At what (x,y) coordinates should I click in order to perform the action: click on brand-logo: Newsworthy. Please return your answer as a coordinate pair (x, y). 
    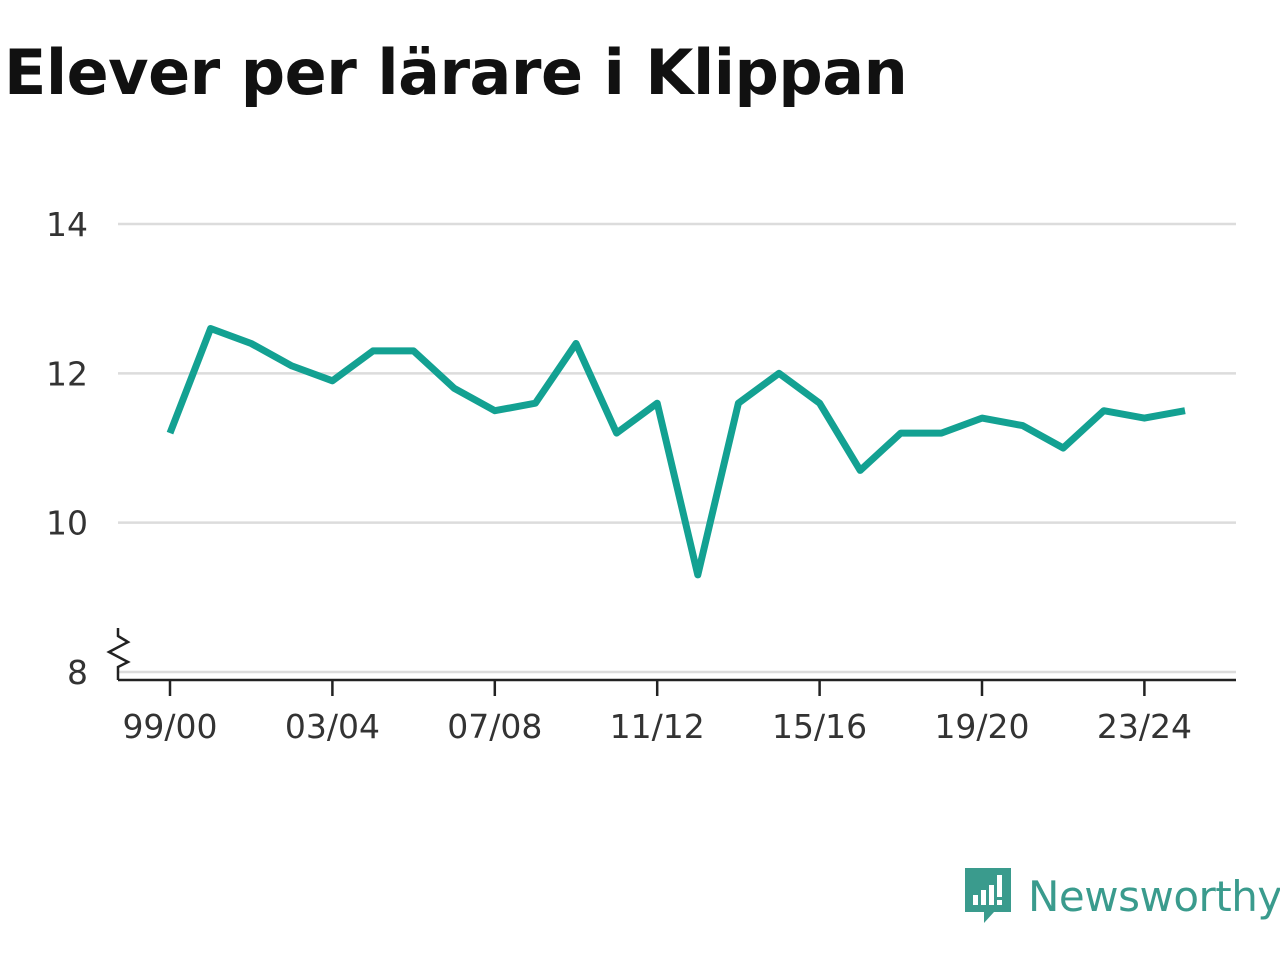
    Looking at the image, I should click on (1121, 896).